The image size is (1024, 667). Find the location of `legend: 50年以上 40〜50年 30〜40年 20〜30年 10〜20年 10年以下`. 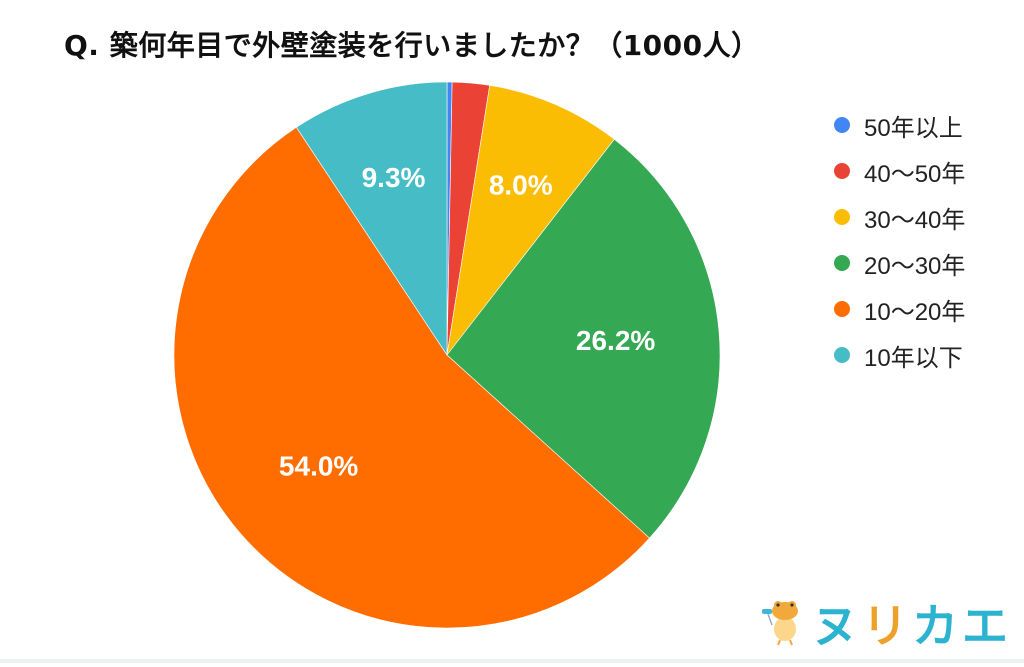

legend: 50年以上 40〜50年 30〜40年 20〜30年 10〜20年 10年以下 is located at coordinates (899, 240).